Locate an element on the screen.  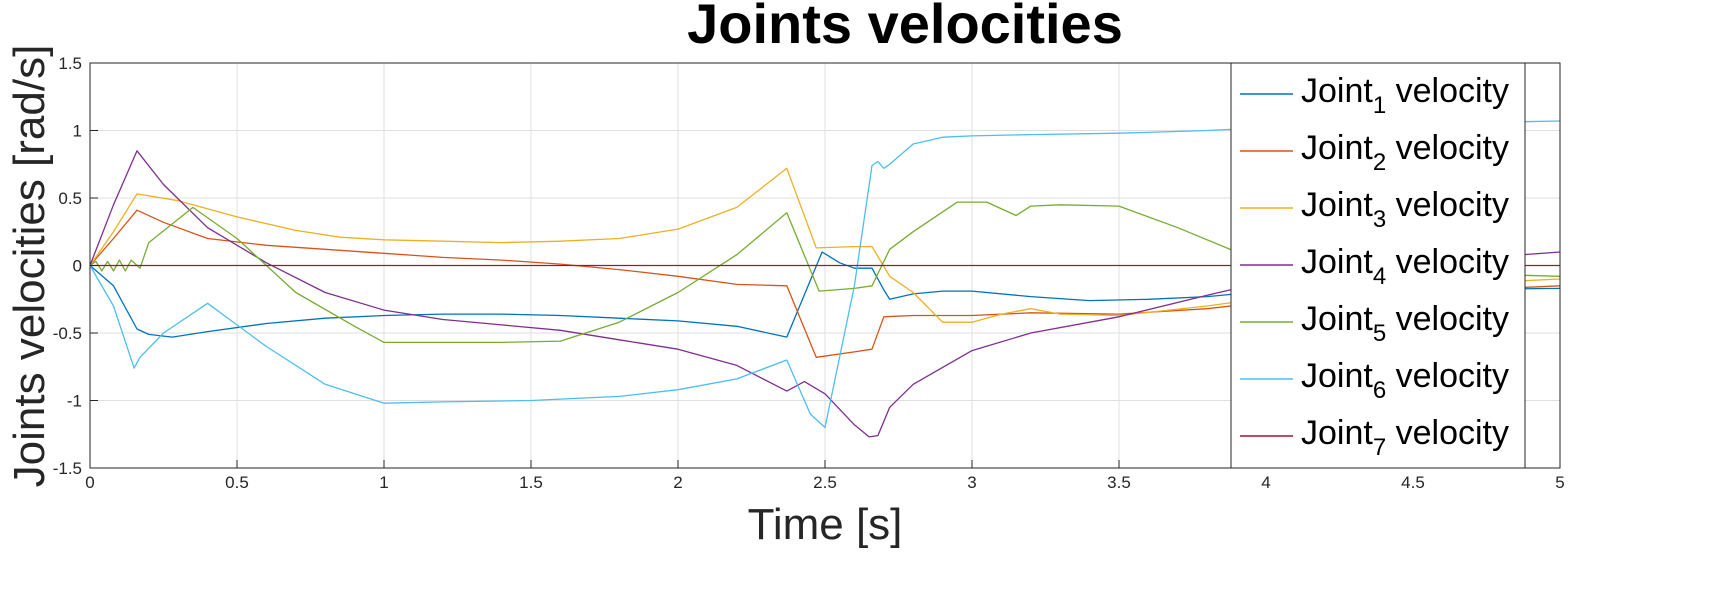
x-tick-label: 1 is located at coordinates (383, 482).